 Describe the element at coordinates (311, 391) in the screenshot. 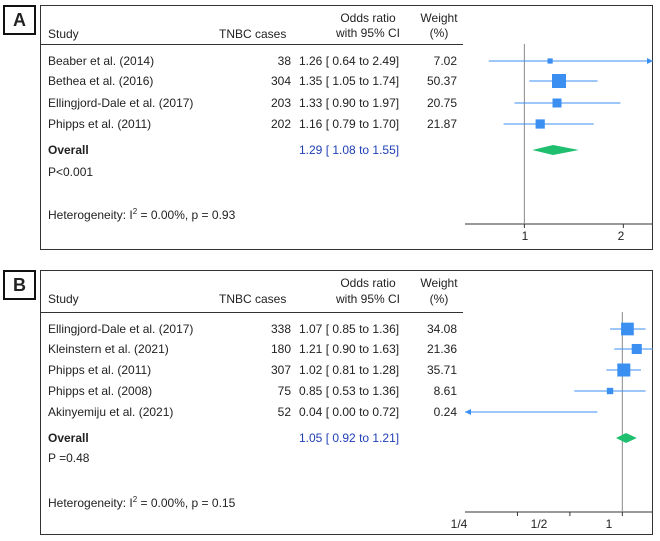

I see `study-or: 0.85` at that location.